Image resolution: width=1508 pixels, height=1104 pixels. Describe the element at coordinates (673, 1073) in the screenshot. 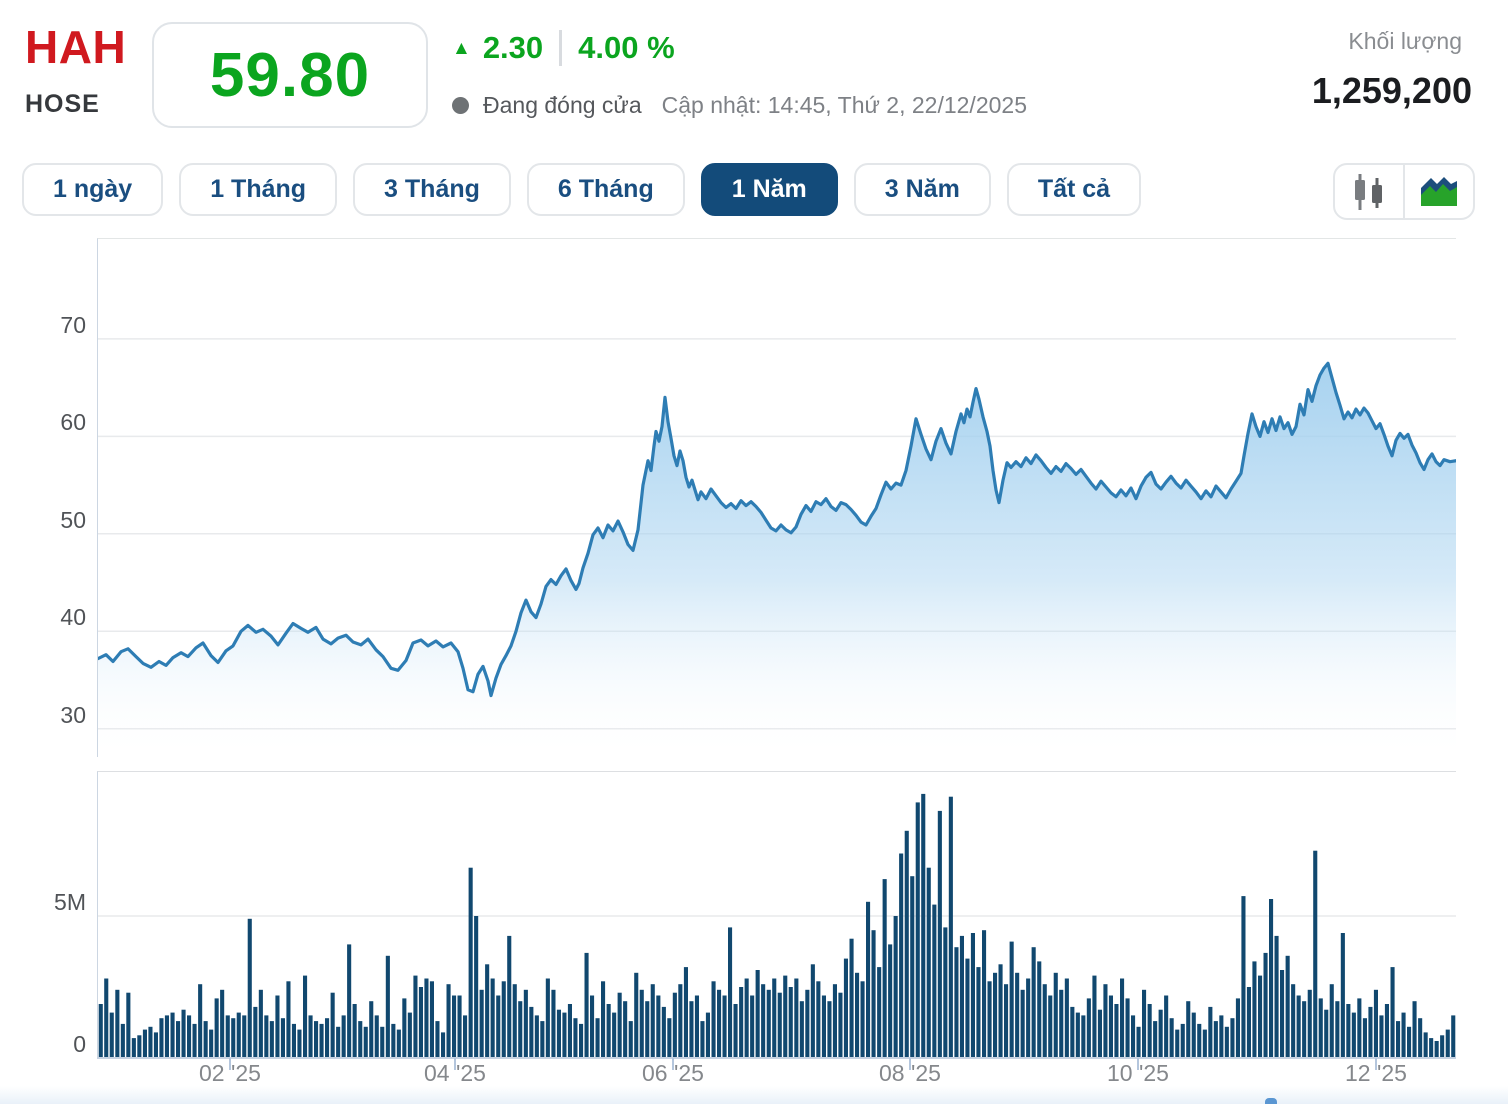

I see `x-axis-label: 06 '25` at that location.